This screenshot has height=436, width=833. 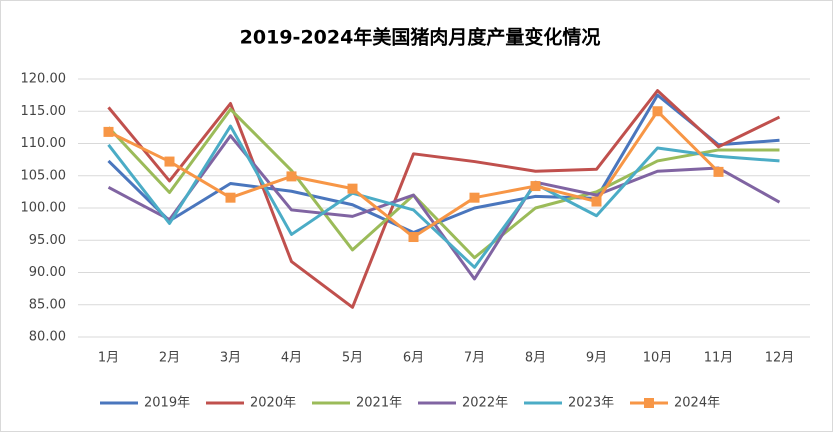 What do you see at coordinates (535, 358) in the screenshot?
I see `x-tick-label: 8月` at bounding box center [535, 358].